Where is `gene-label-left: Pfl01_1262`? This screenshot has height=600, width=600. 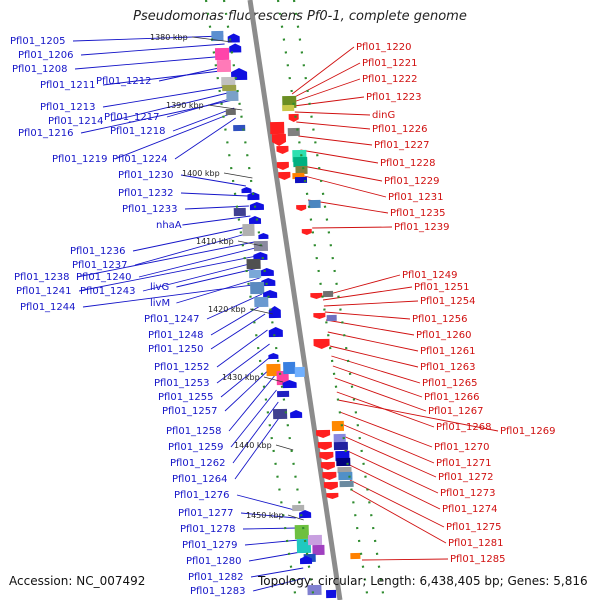
gene-label-left: Pfl01_1262 is located at coordinates (198, 463).